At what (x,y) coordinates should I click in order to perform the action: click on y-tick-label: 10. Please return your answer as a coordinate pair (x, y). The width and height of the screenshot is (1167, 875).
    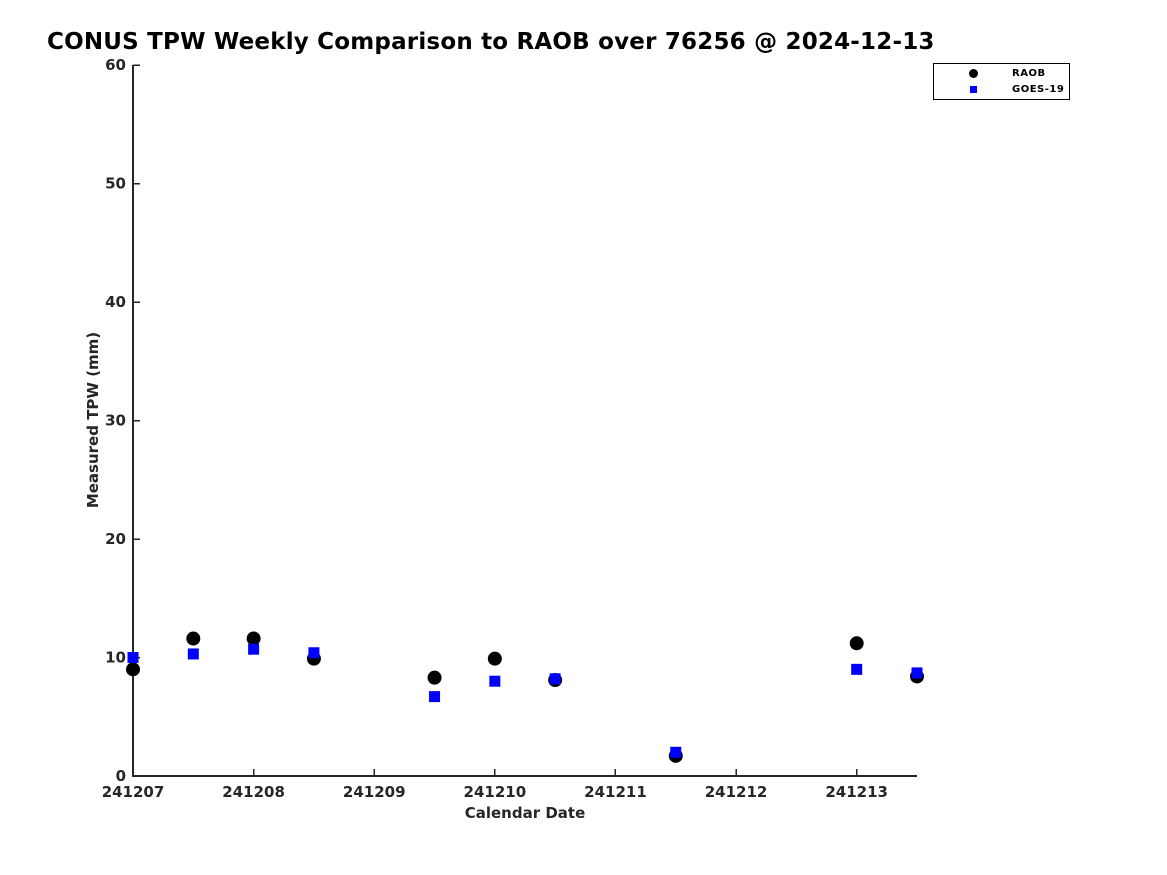
    Looking at the image, I should click on (115, 658).